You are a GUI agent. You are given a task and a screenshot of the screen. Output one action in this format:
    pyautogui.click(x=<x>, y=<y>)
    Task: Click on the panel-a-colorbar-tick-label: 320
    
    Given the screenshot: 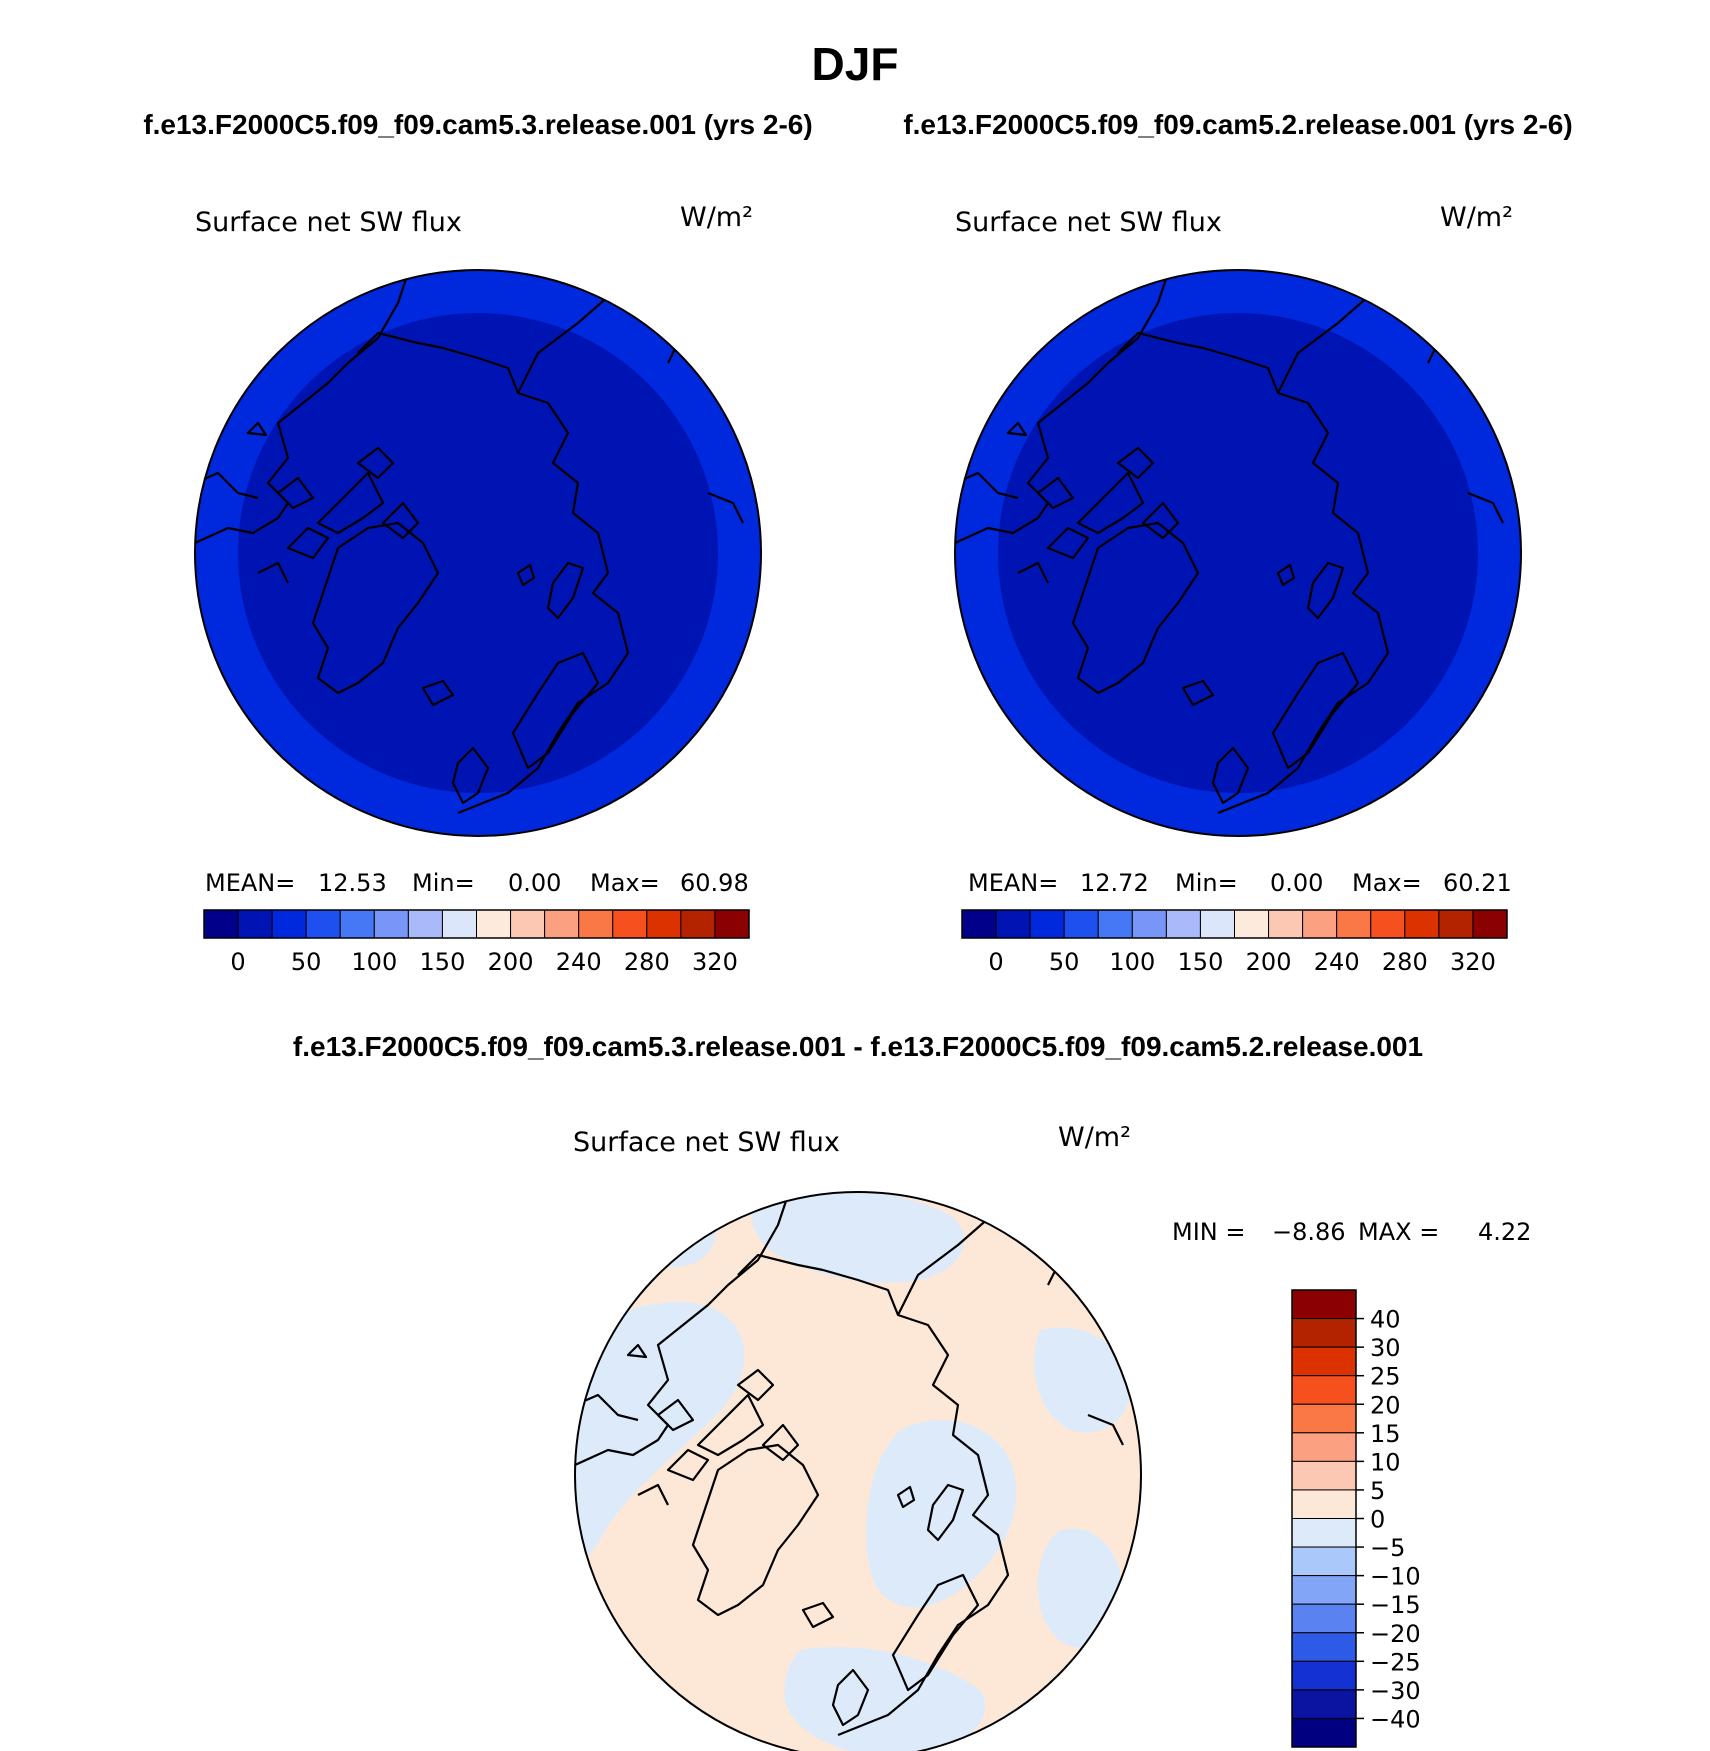 What is the action you would take?
    pyautogui.click(x=715, y=962)
    